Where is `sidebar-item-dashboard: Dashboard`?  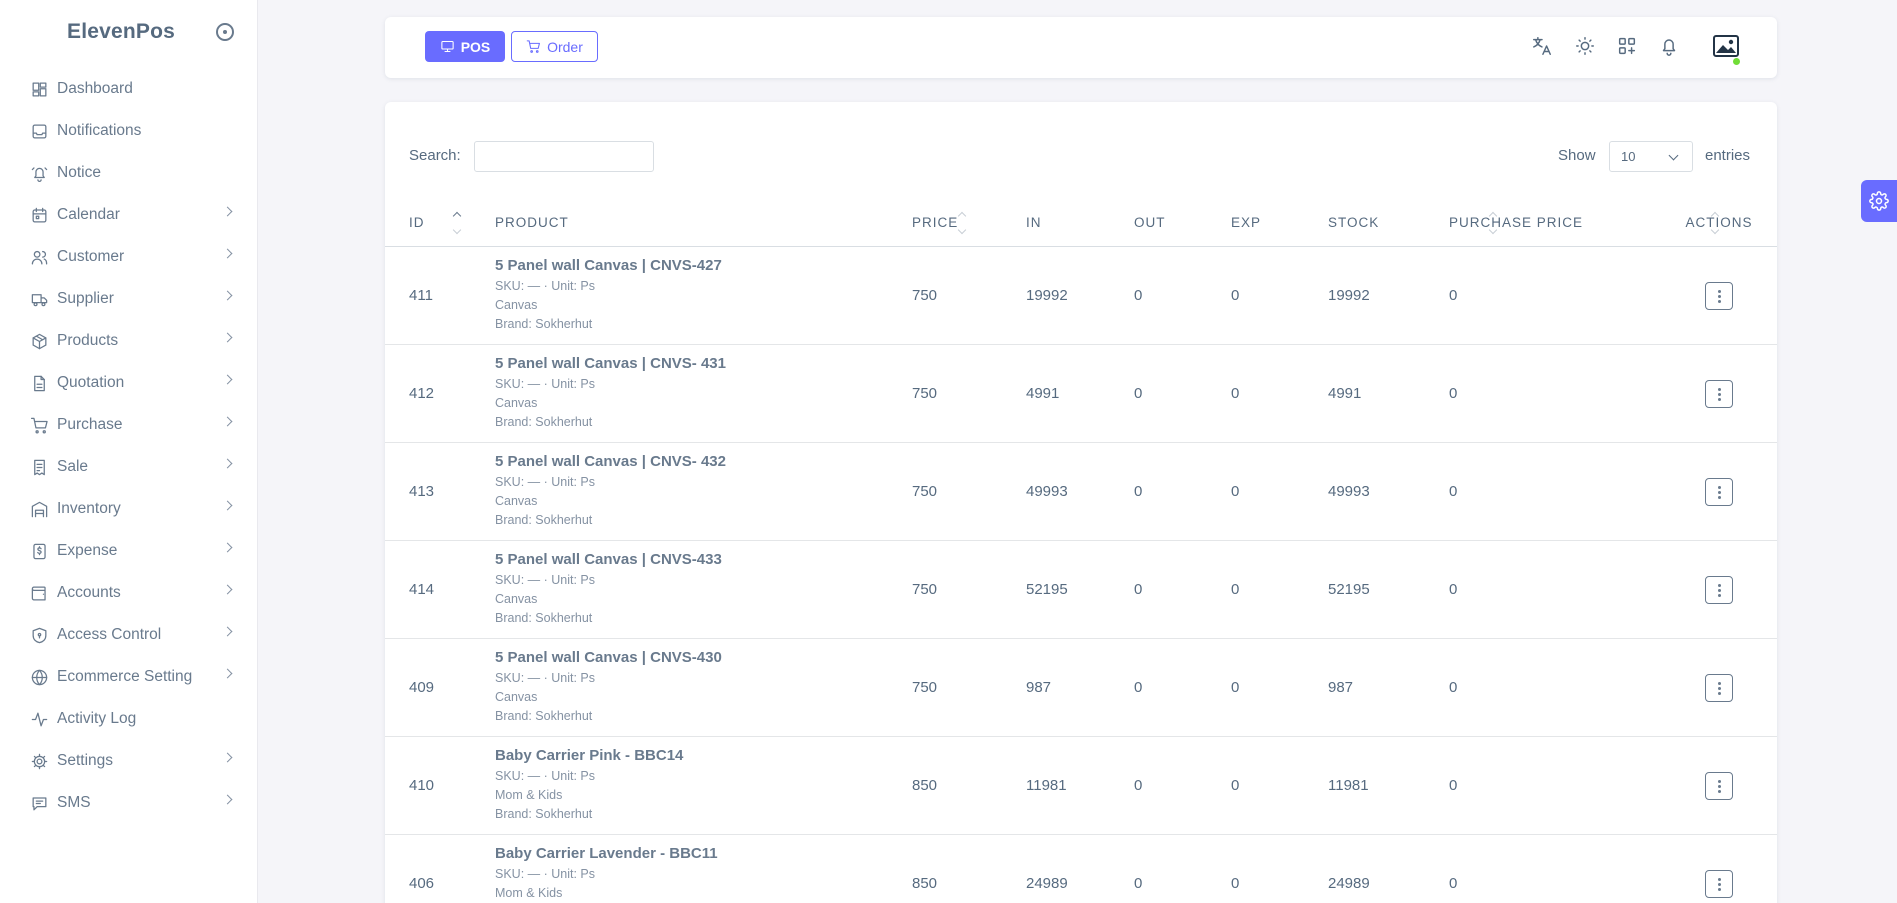 sidebar-item-dashboard: Dashboard is located at coordinates (129, 89).